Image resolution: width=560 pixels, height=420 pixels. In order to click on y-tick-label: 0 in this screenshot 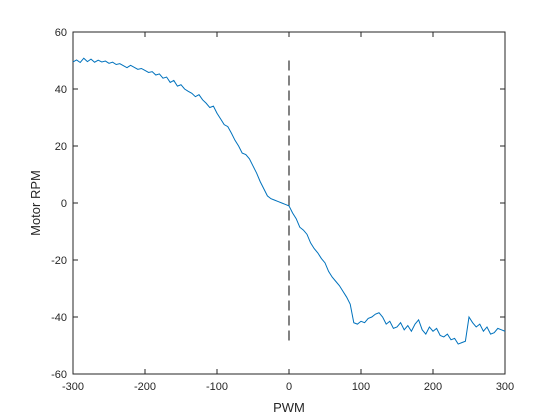, I will do `click(64, 204)`.